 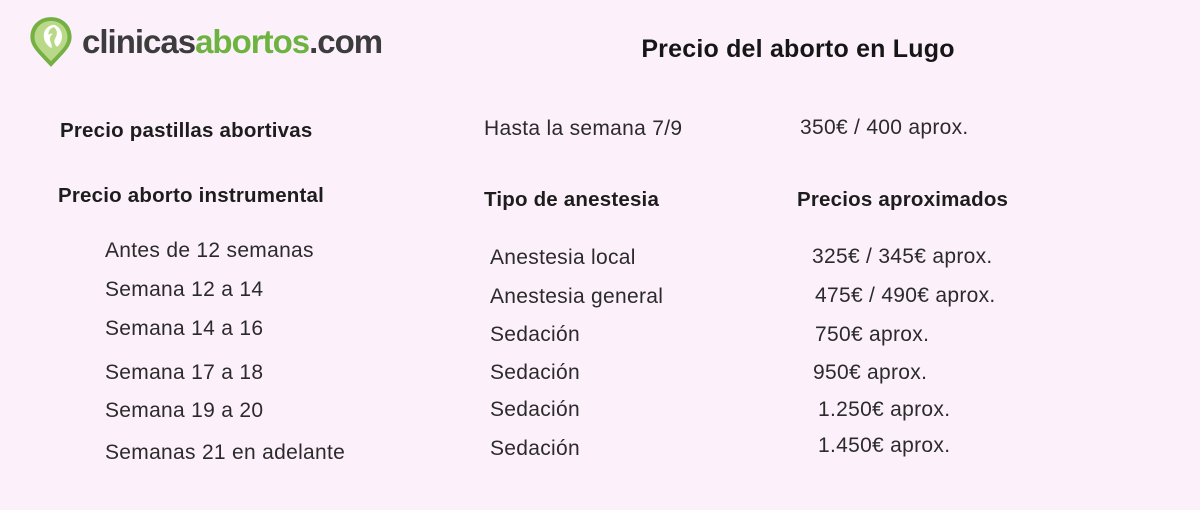 What do you see at coordinates (798, 49) in the screenshot?
I see `page-title: Precio del aborto en Lugo` at bounding box center [798, 49].